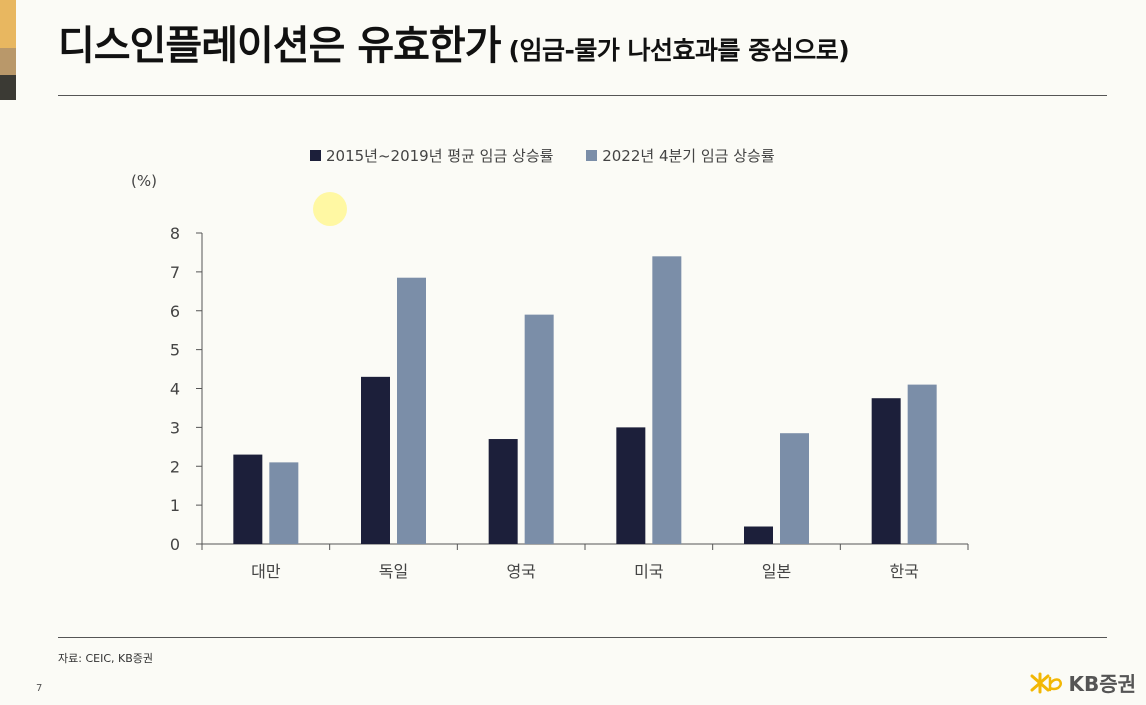 The image size is (1146, 705). Describe the element at coordinates (520, 571) in the screenshot. I see `x-category-label: 영국` at that location.